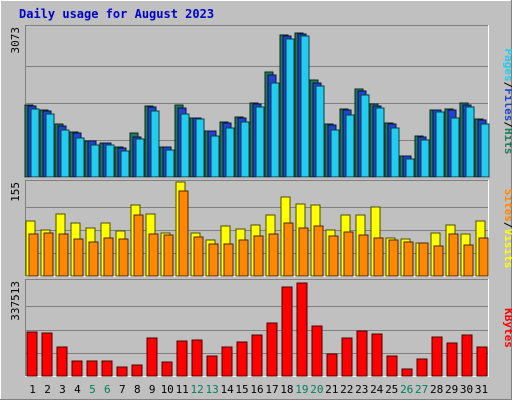 This screenshot has width=512, height=405. Describe the element at coordinates (301, 389) in the screenshot. I see `x-tick-day-19: 19` at that location.